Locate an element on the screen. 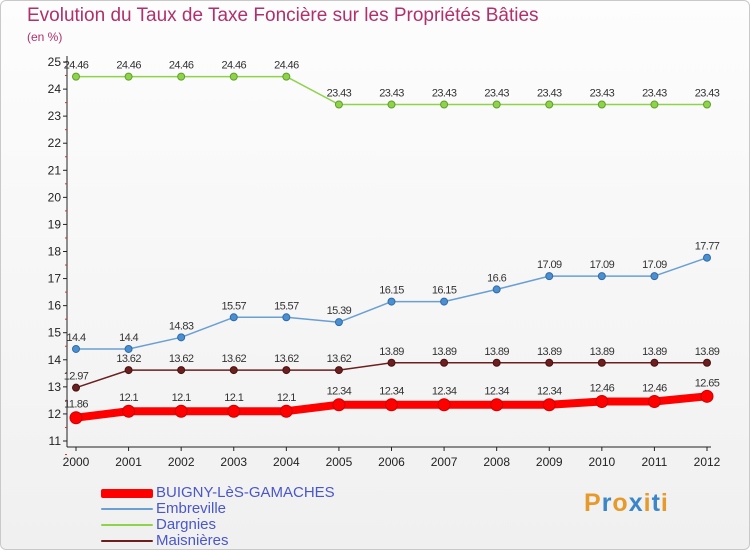 The height and width of the screenshot is (550, 750). legend-label-embreville: Embreville is located at coordinates (191, 508).